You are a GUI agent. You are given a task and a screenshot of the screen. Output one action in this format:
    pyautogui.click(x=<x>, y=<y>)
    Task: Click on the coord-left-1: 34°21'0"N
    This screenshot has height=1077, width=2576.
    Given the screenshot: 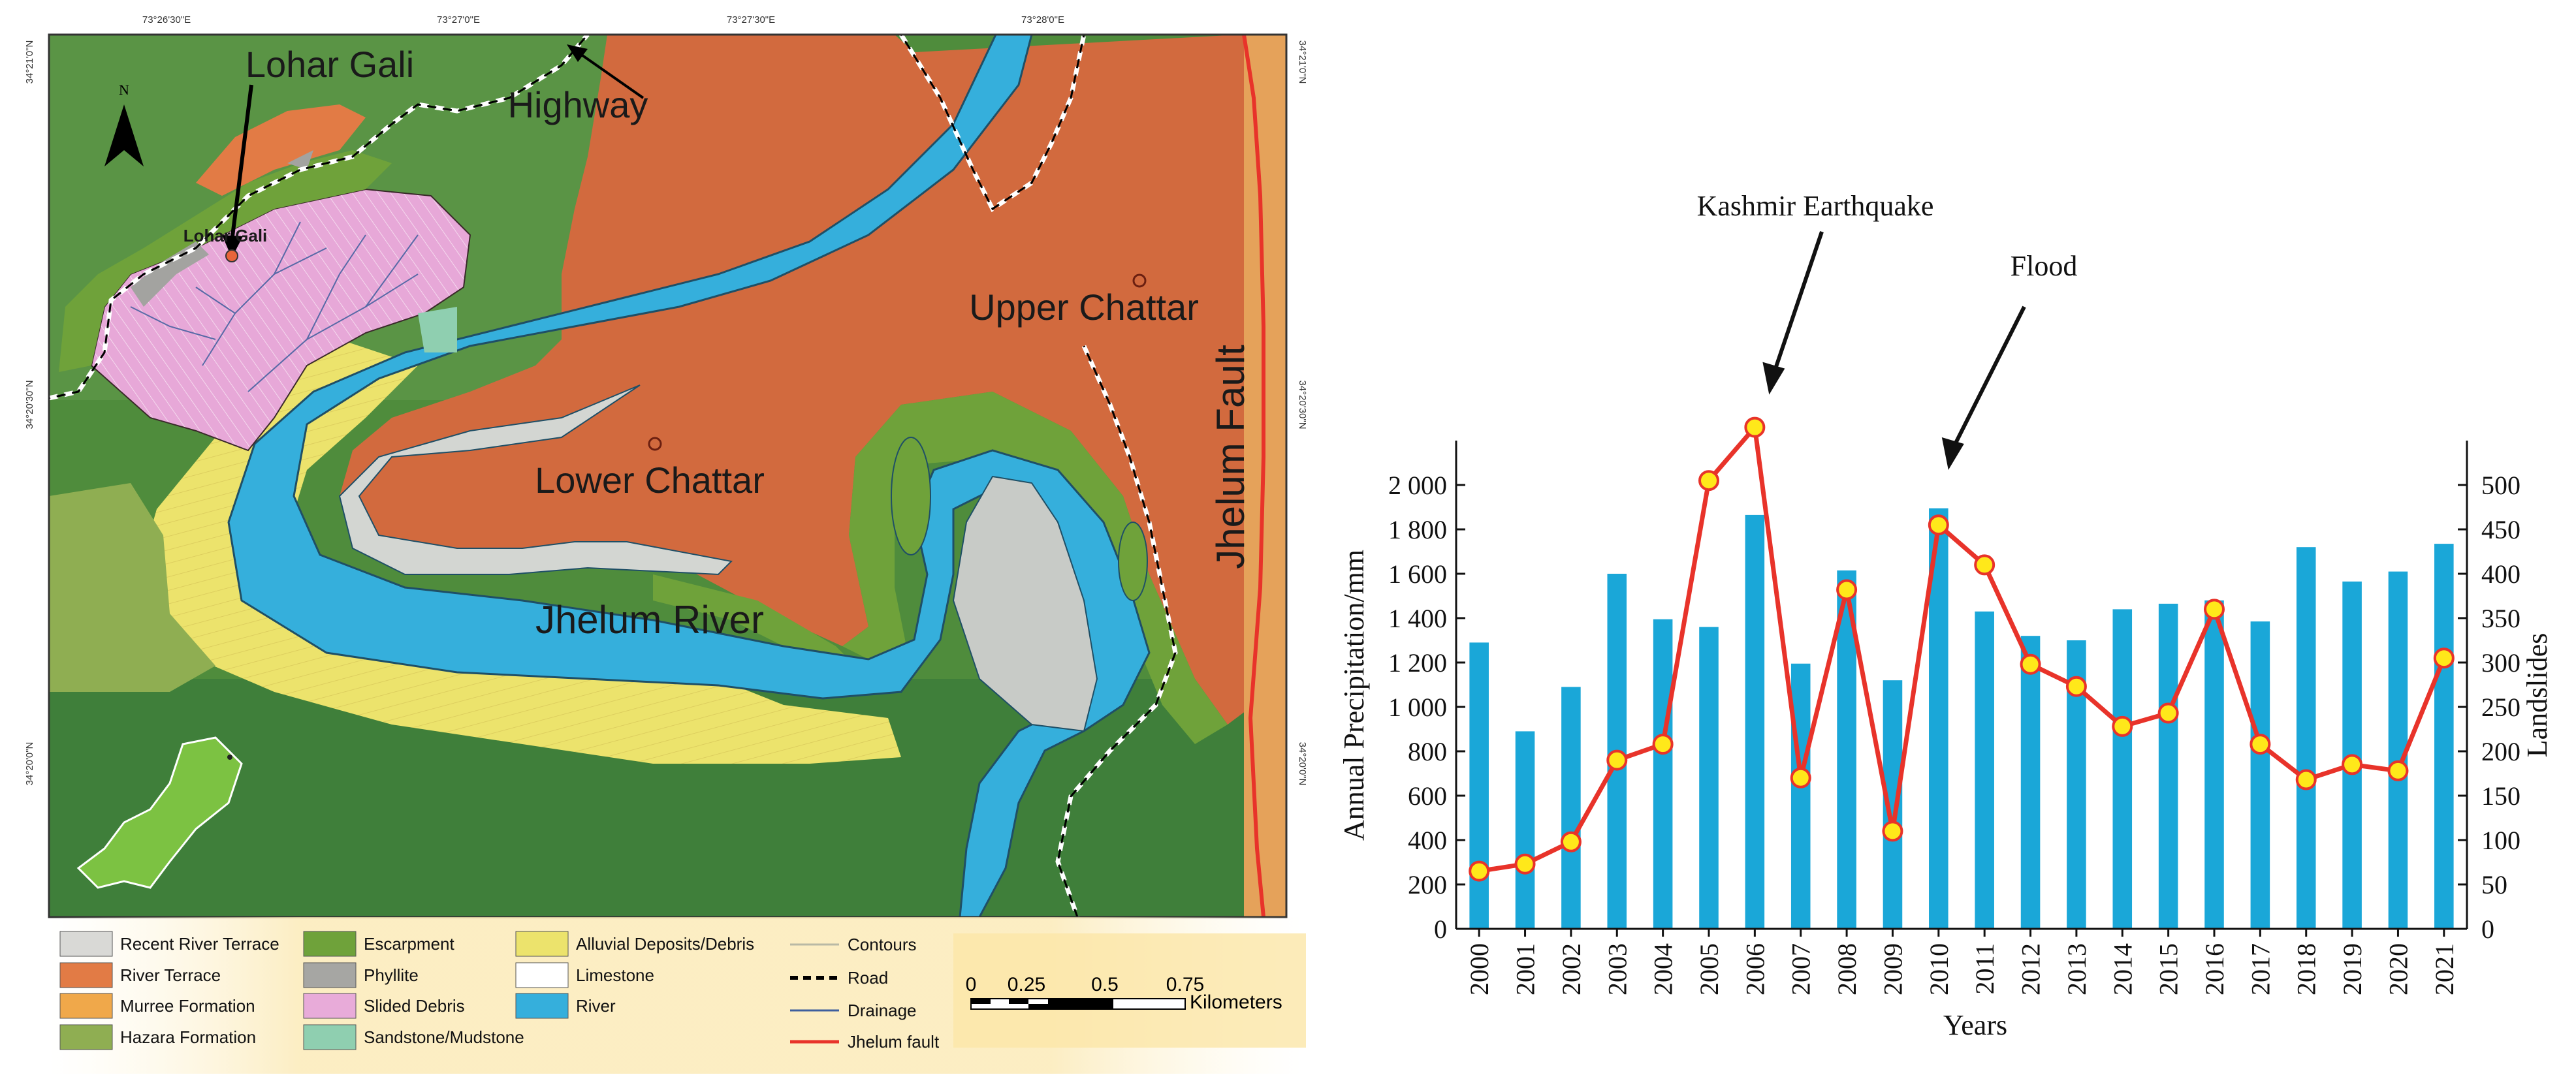 What is the action you would take?
    pyautogui.click(x=30, y=62)
    